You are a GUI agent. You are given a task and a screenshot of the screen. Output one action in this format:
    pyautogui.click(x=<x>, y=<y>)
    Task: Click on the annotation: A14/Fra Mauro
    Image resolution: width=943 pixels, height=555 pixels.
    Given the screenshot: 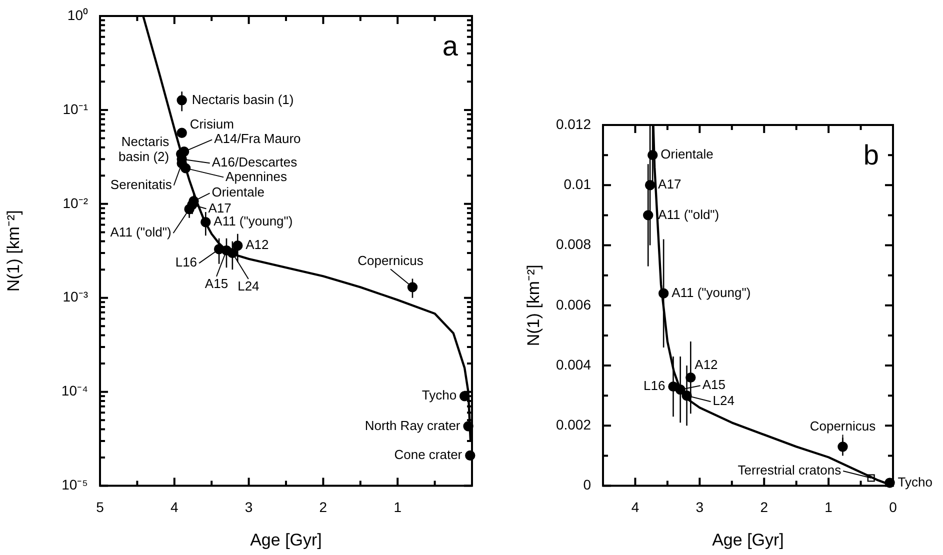 What is the action you would take?
    pyautogui.click(x=257, y=138)
    